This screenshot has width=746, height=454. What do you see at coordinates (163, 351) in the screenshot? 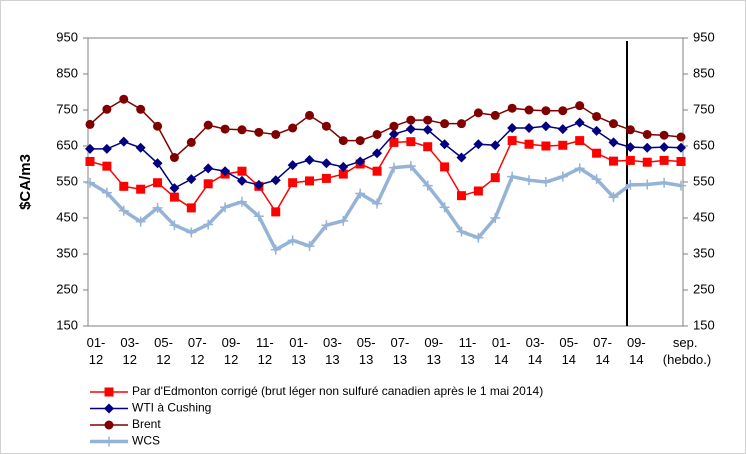
I see `x-tick-label: 05-12` at bounding box center [163, 351].